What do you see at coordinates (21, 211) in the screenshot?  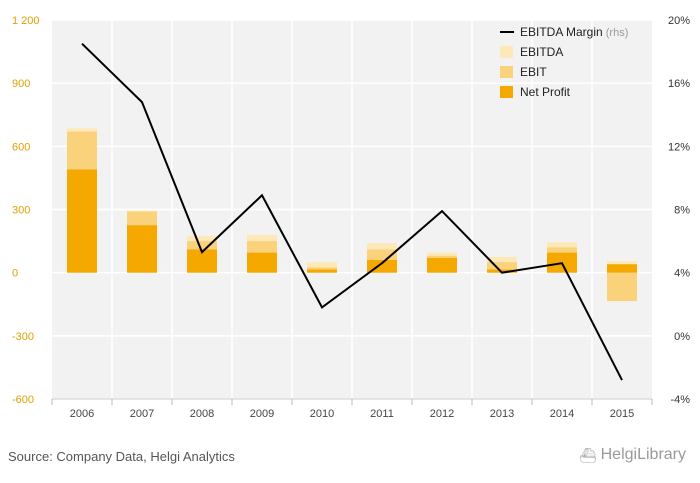 I see `y-tick-label-left: 300` at bounding box center [21, 211].